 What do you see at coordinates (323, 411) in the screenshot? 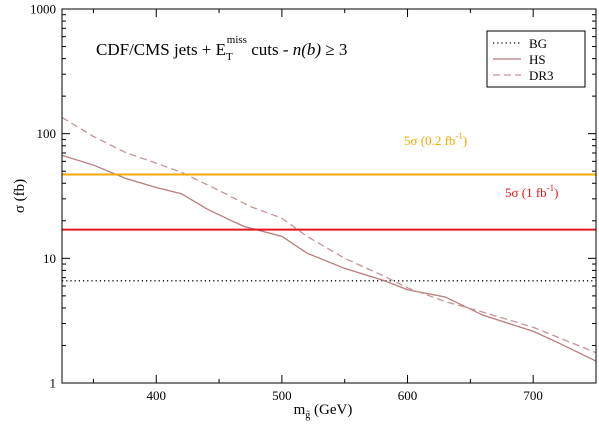
I see `x-axis-label: mg̃ (GeV)` at bounding box center [323, 411].